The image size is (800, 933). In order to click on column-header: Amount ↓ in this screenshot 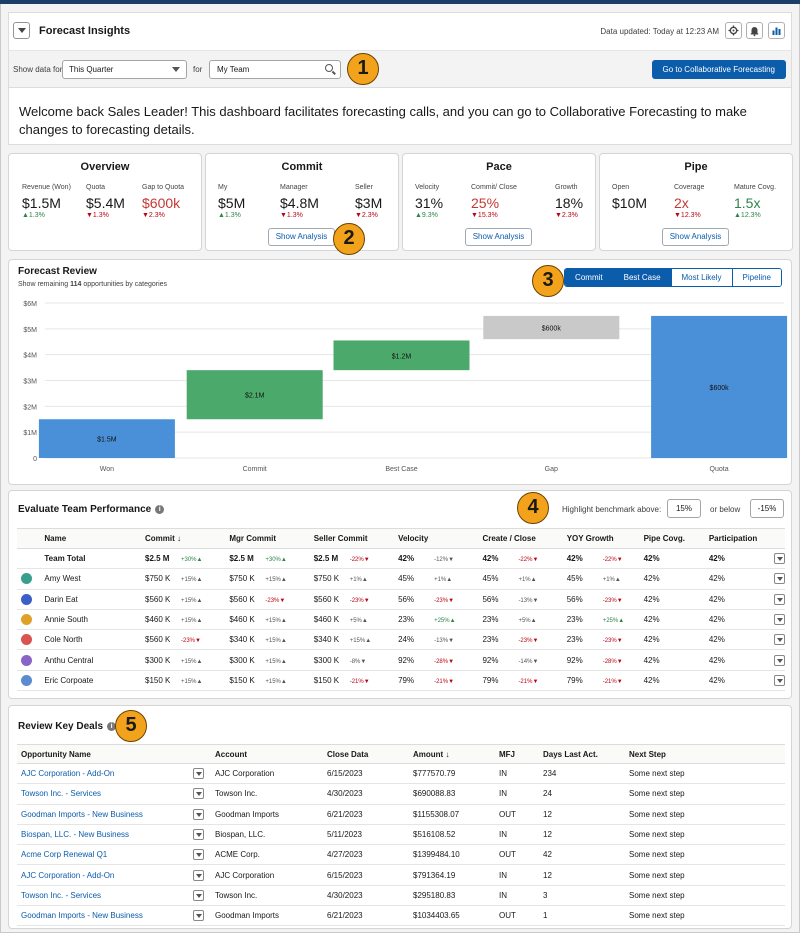, I will do `click(452, 754)`.